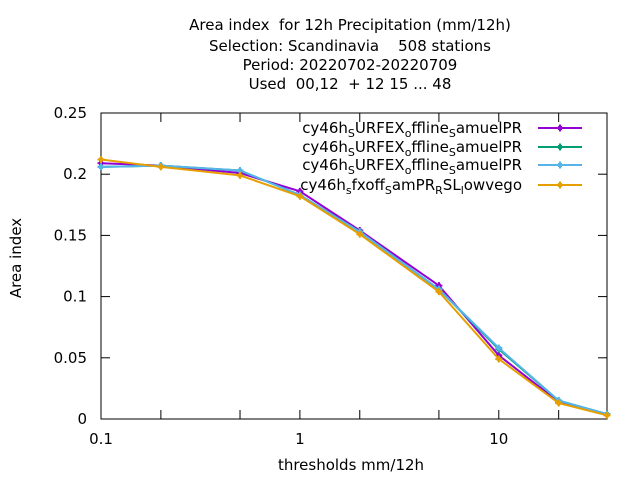 Image resolution: width=640 pixels, height=480 pixels. Describe the element at coordinates (350, 46) in the screenshot. I see `chart-title-line-2: Selection: Scandinavia 508 stations` at that location.